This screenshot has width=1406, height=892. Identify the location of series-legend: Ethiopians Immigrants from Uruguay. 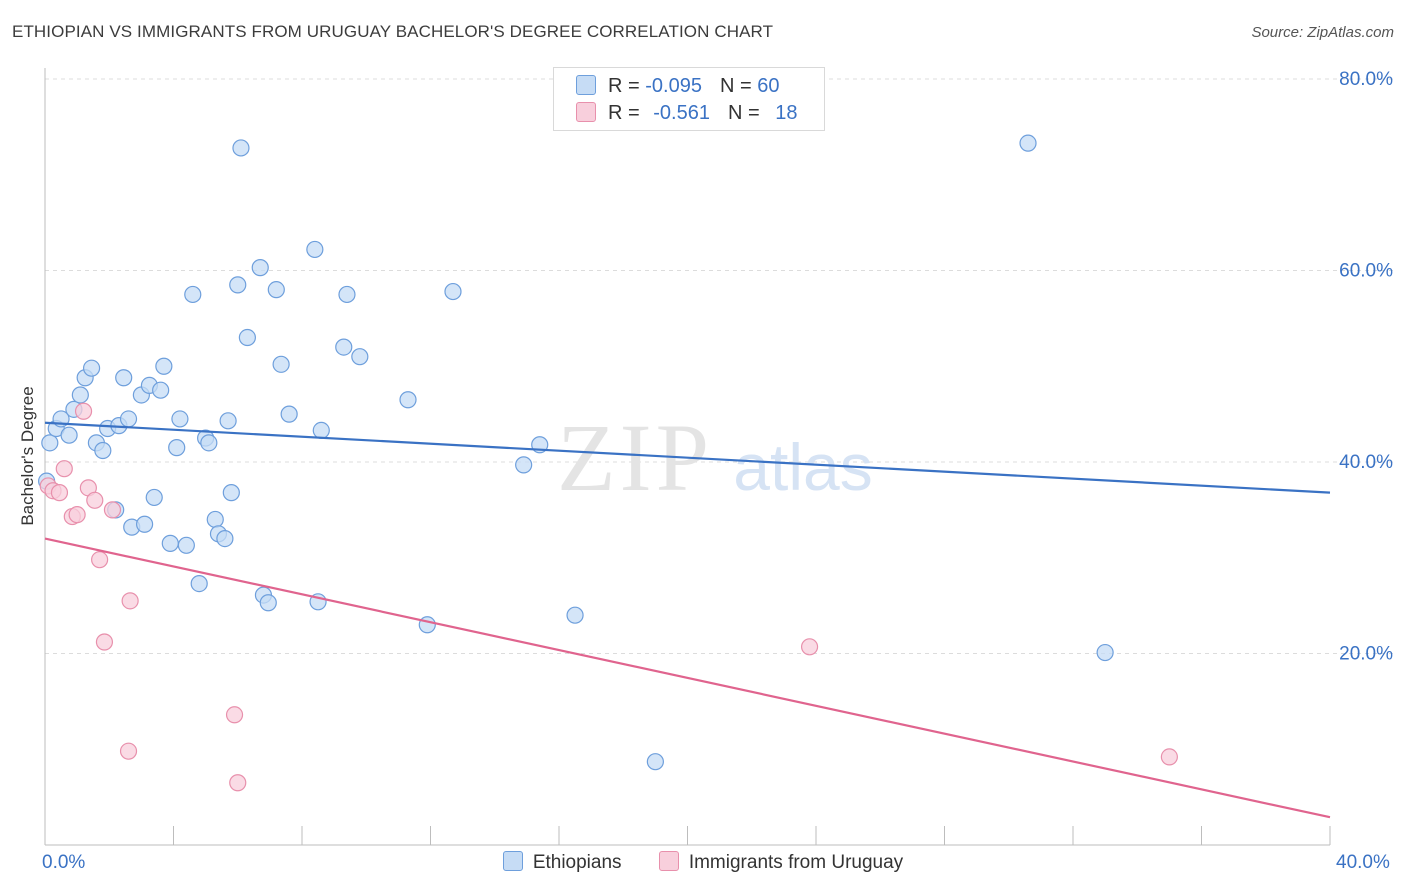
(703, 862).